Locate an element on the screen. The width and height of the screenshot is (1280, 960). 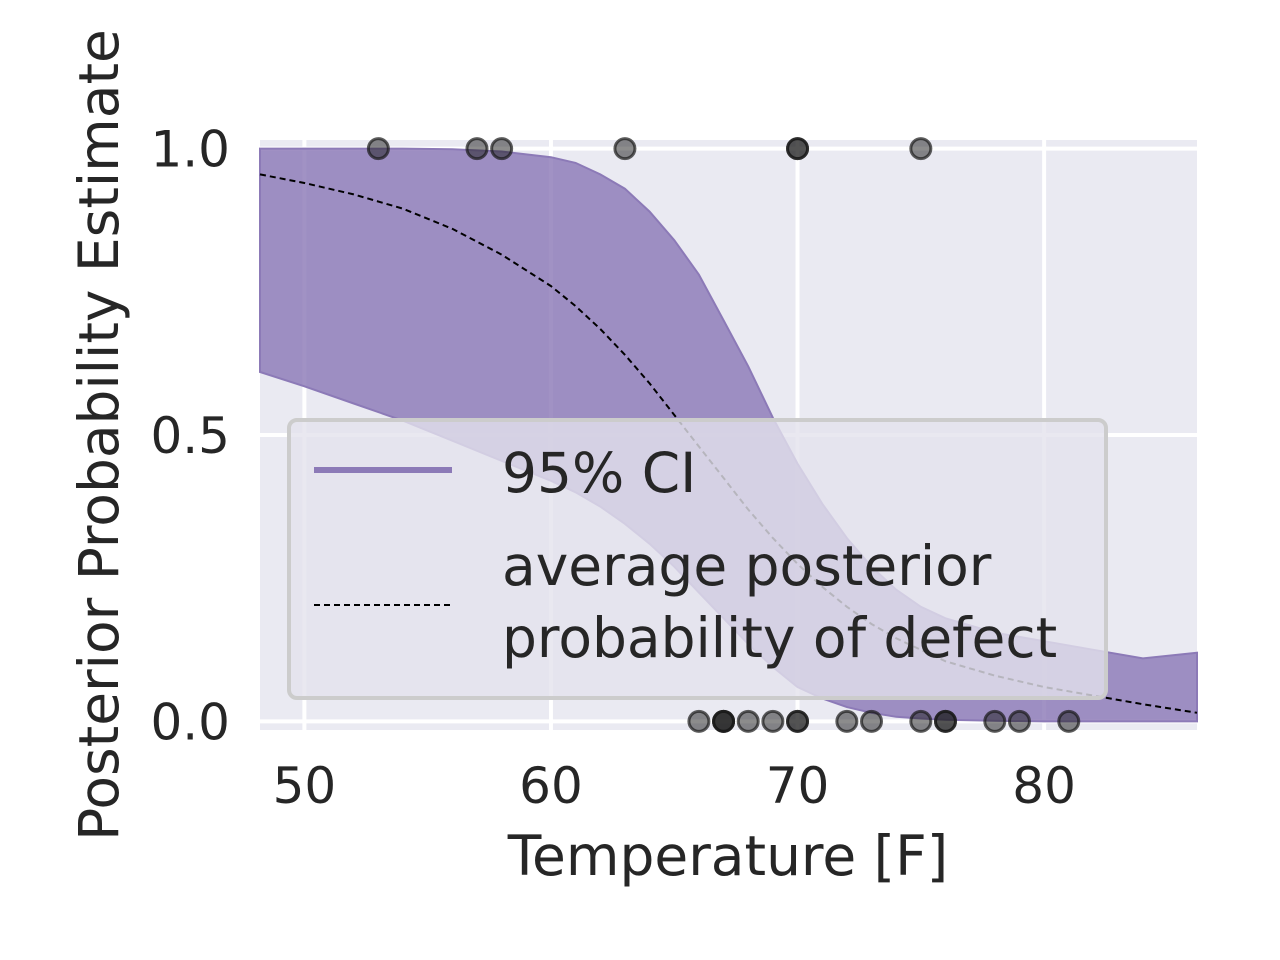
legend-label-mean-line-1: average posterior is located at coordinates (747, 566).